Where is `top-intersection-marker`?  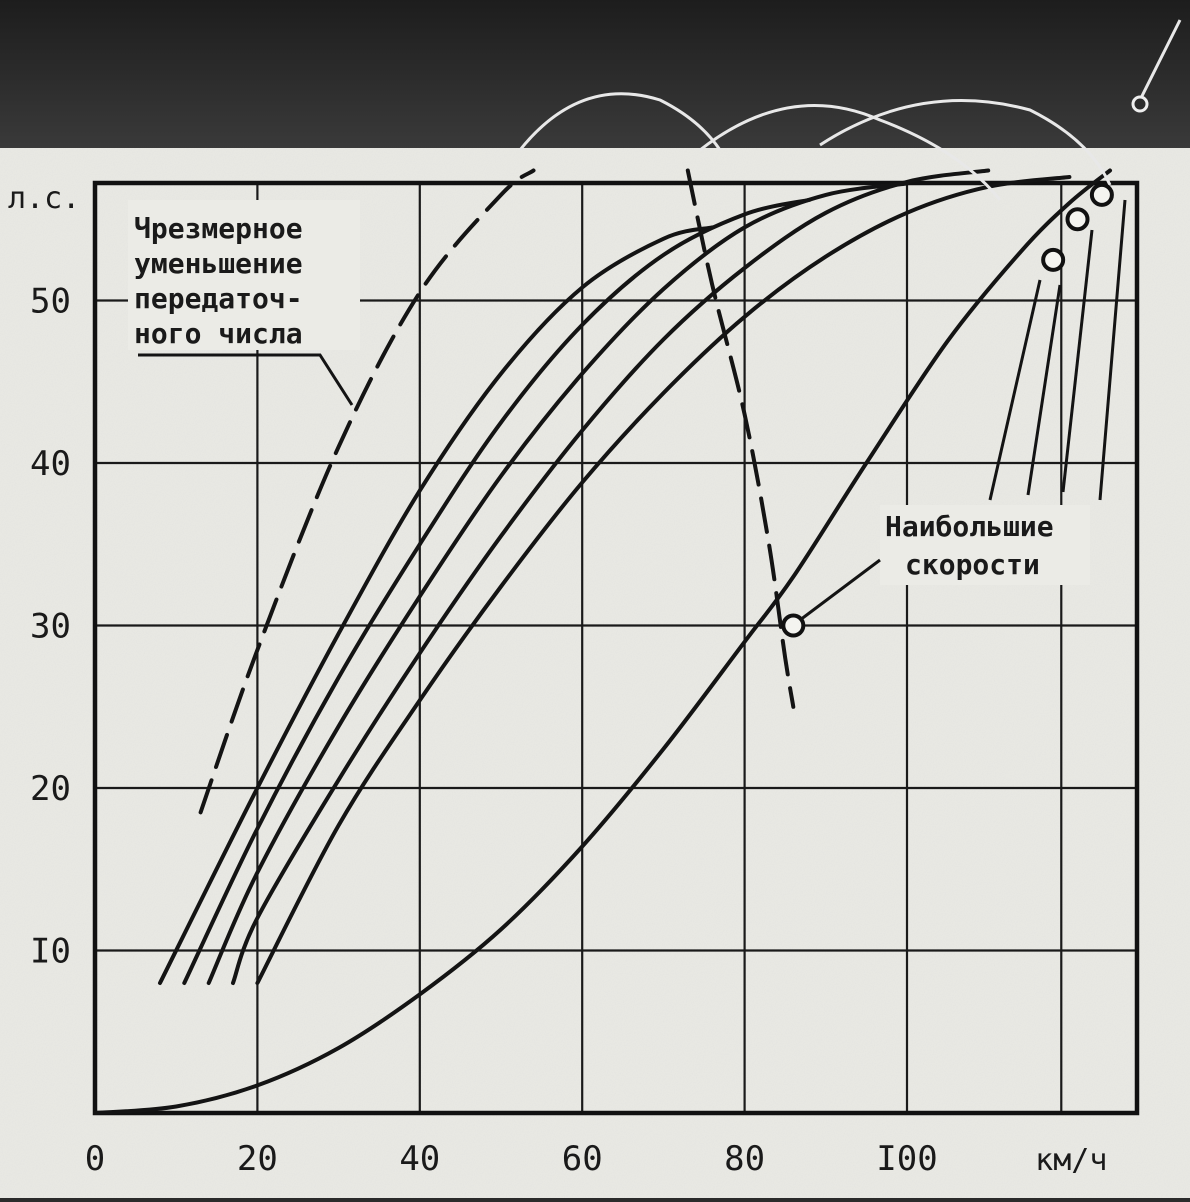 top-intersection-marker is located at coordinates (1140, 104).